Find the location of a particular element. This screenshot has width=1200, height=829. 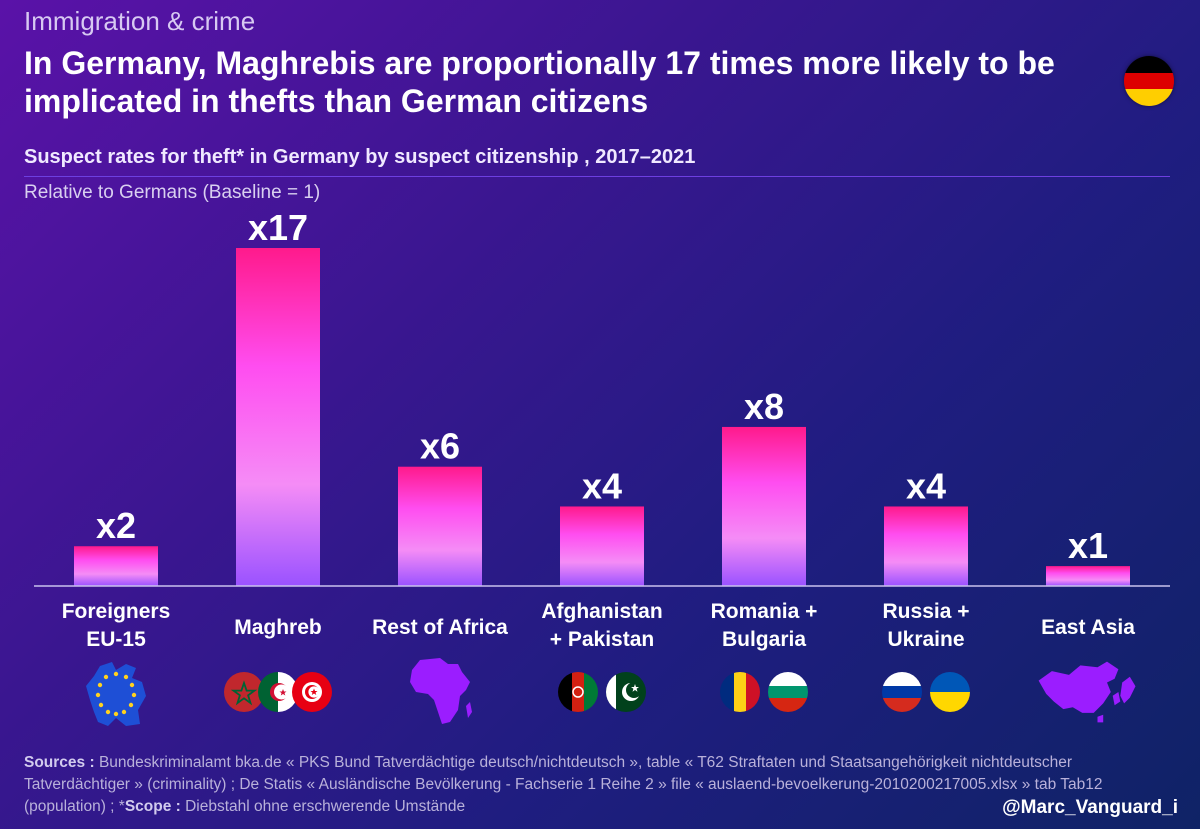

data-label: x8 is located at coordinates (764, 406).